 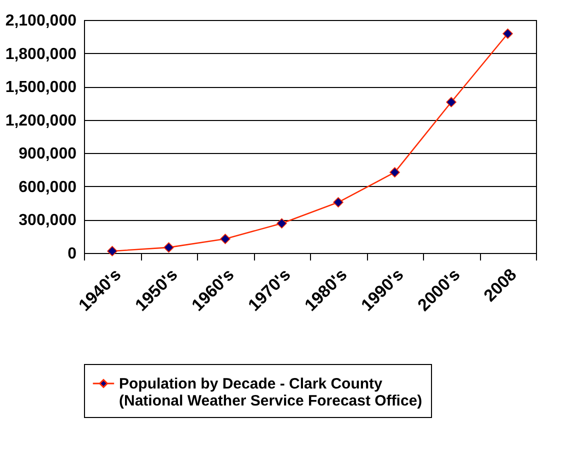 What do you see at coordinates (41, 21) in the screenshot?
I see `y-tick-label: 2,100,000` at bounding box center [41, 21].